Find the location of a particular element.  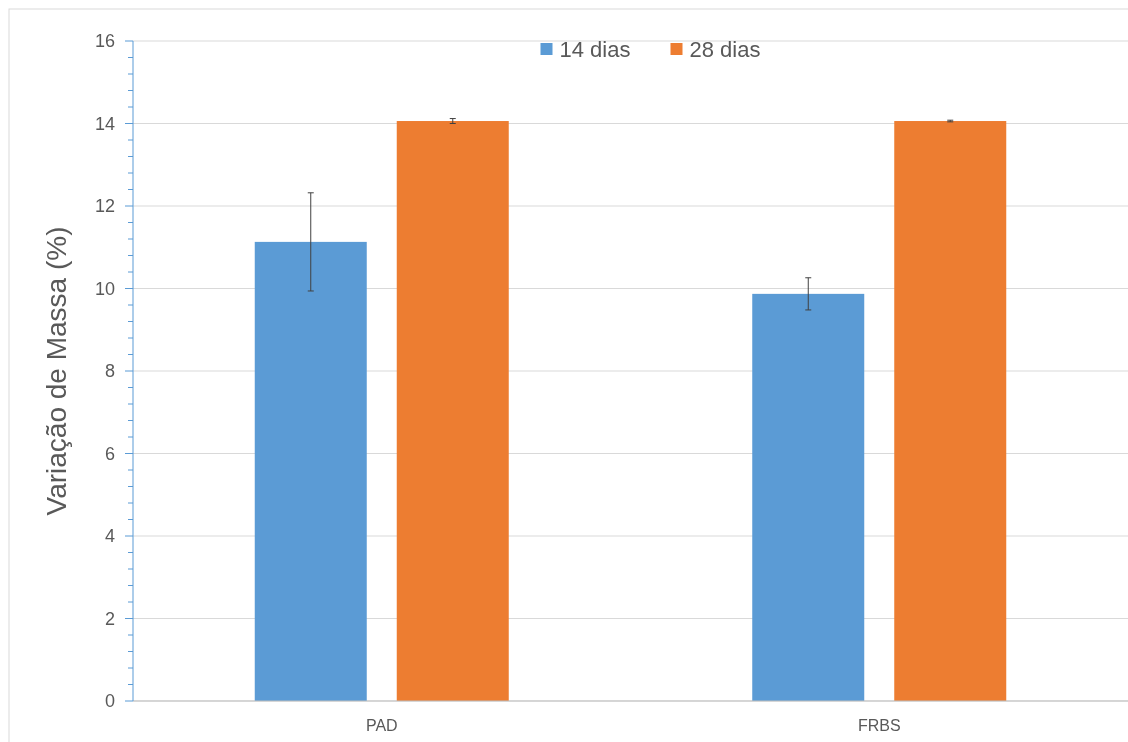

legend-label: 14 dias is located at coordinates (595, 49).